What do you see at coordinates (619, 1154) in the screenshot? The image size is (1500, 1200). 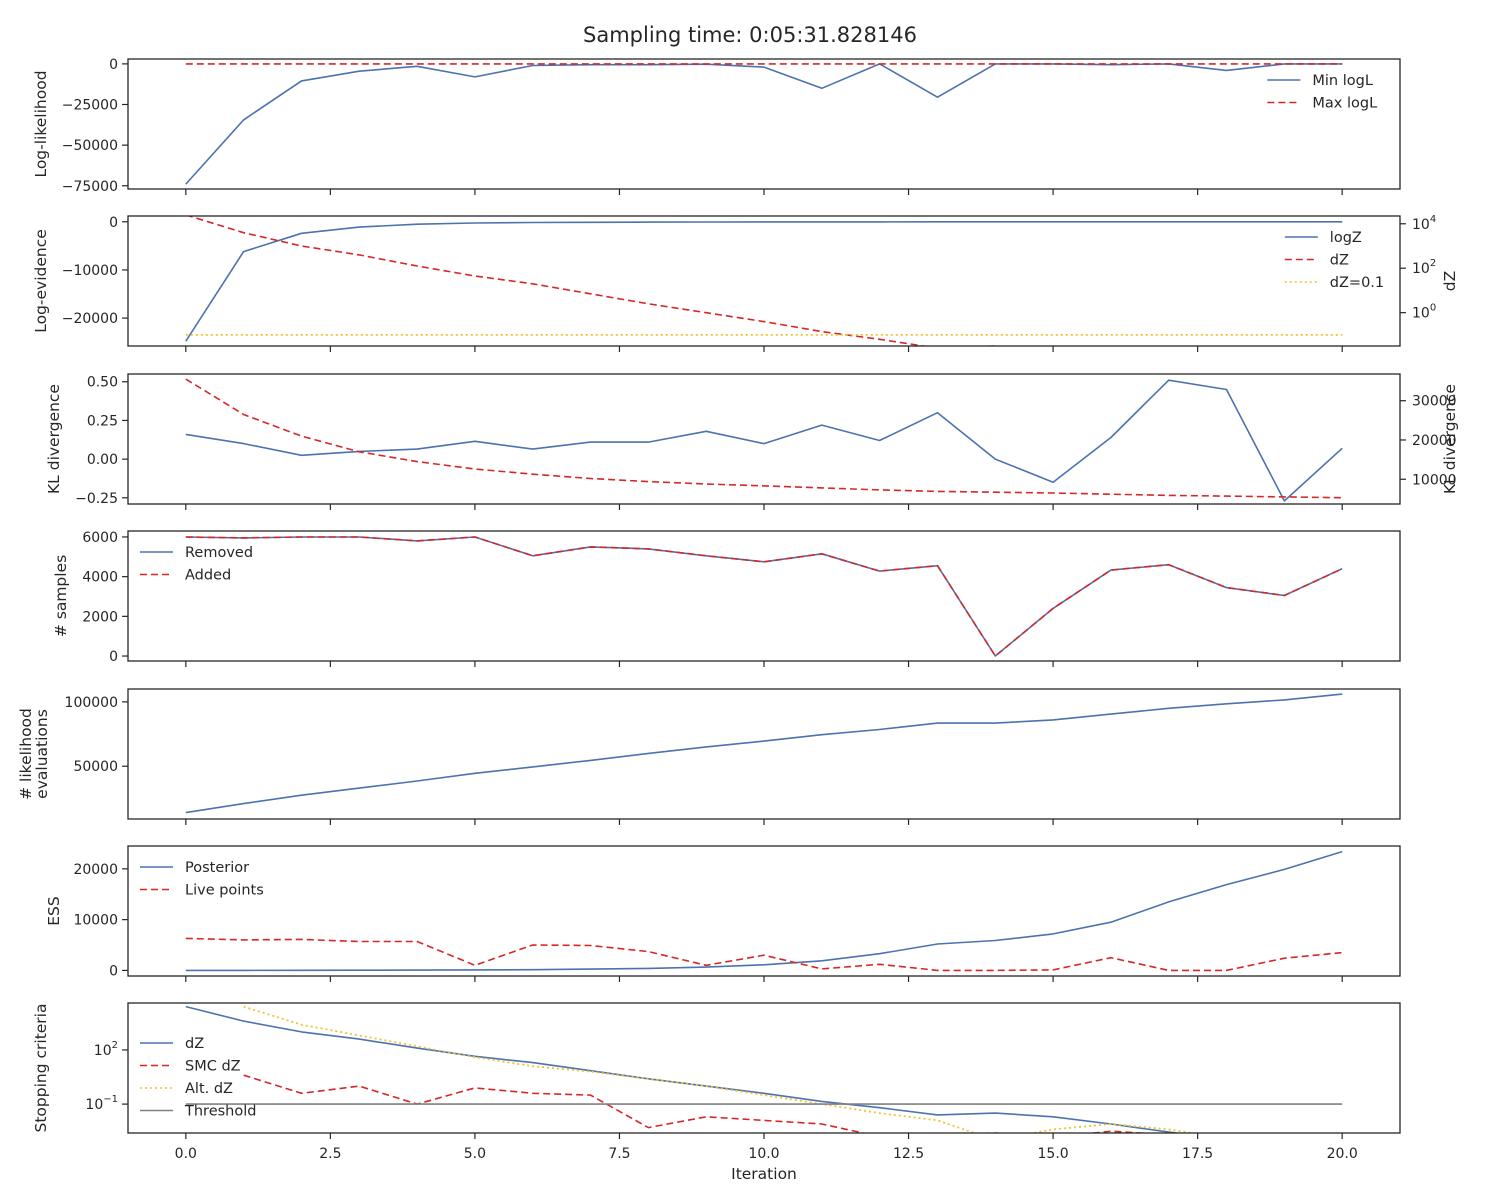 I see `x-tick-label: 7.5` at bounding box center [619, 1154].